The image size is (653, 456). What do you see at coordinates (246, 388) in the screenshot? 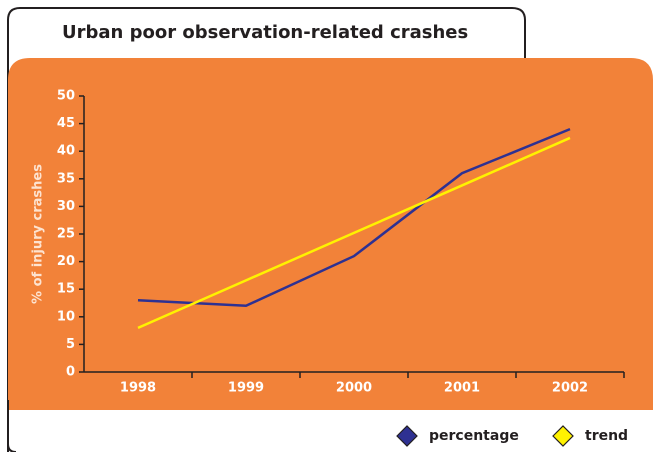
I see `x-tick-label: 1999` at bounding box center [246, 388].